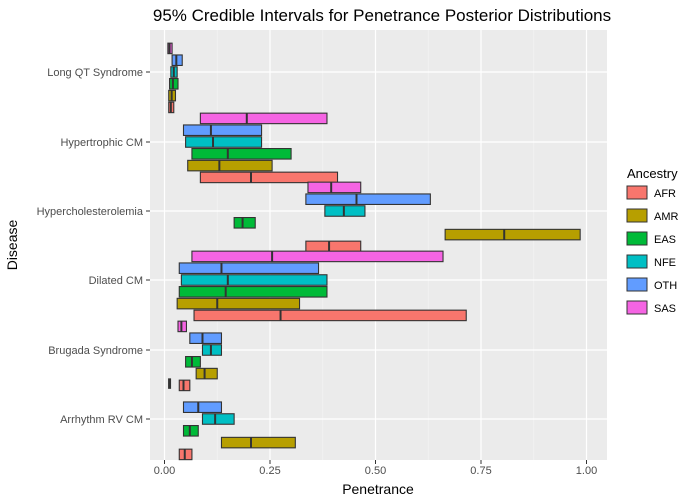  I want to click on legend-title: Ancestry, so click(652, 173).